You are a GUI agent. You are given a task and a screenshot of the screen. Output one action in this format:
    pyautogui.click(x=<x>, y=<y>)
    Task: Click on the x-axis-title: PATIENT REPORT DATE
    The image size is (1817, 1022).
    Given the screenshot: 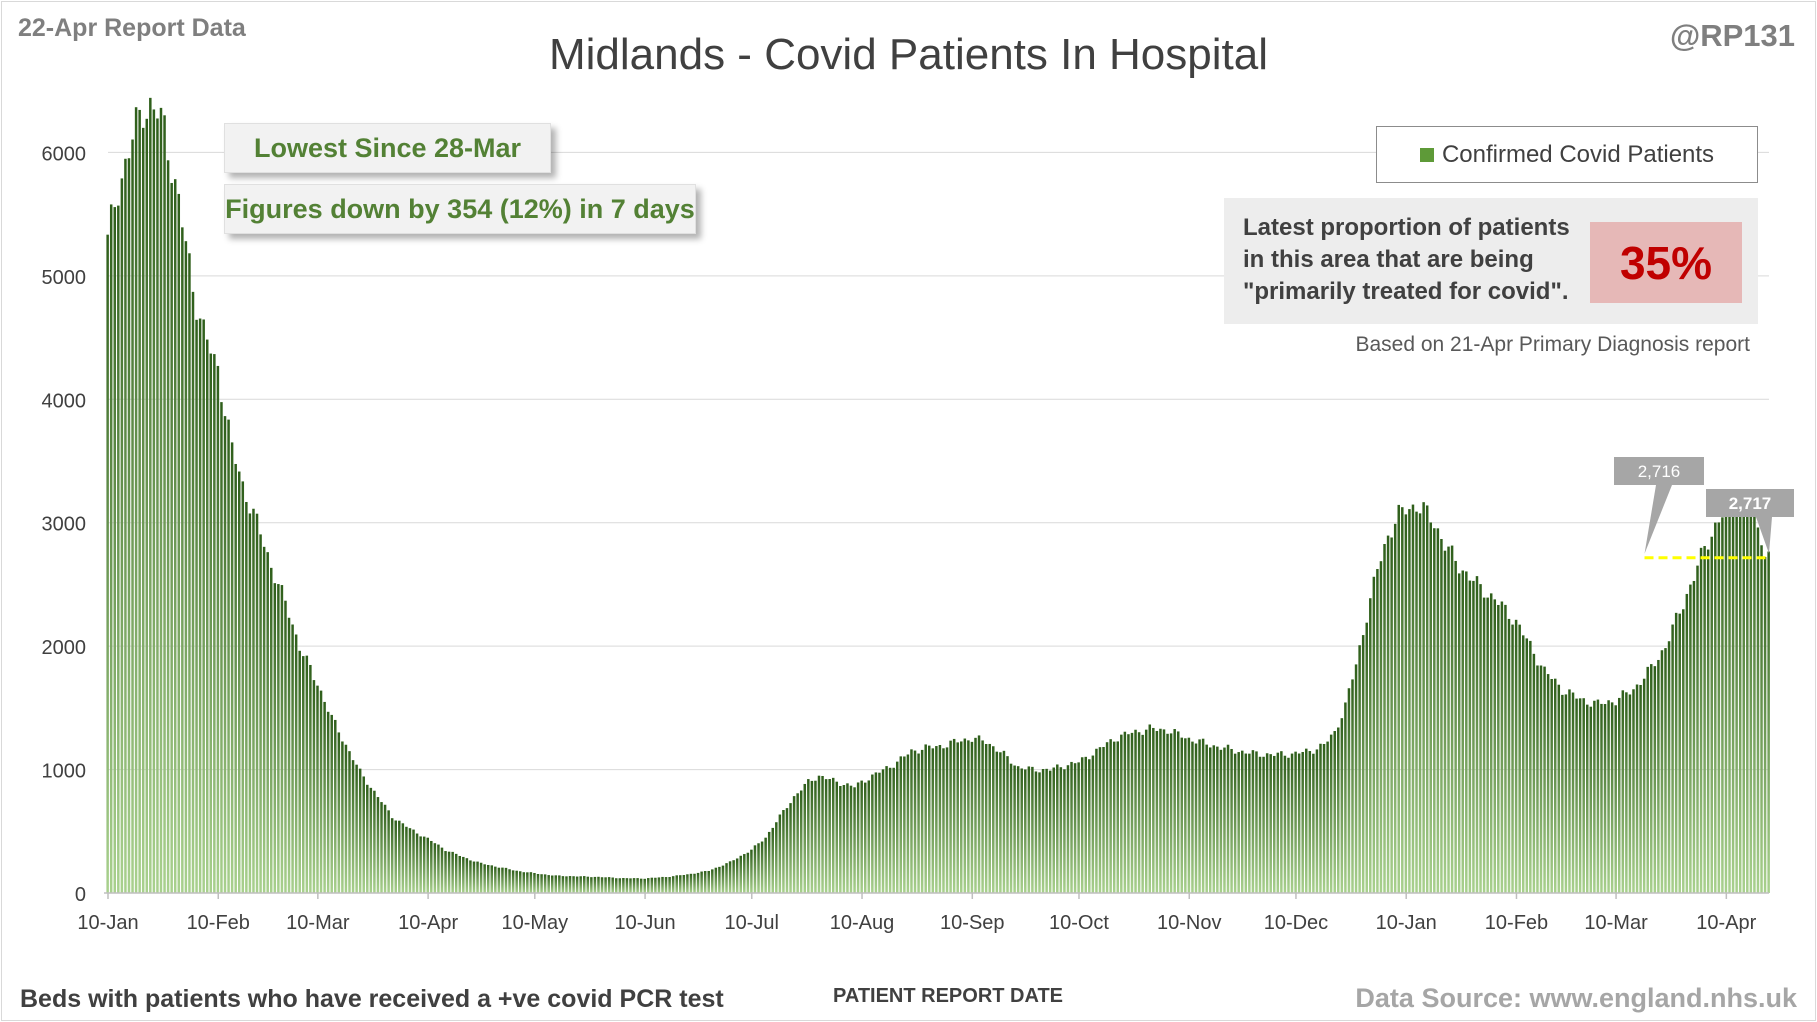 What is the action you would take?
    pyautogui.click(x=948, y=996)
    